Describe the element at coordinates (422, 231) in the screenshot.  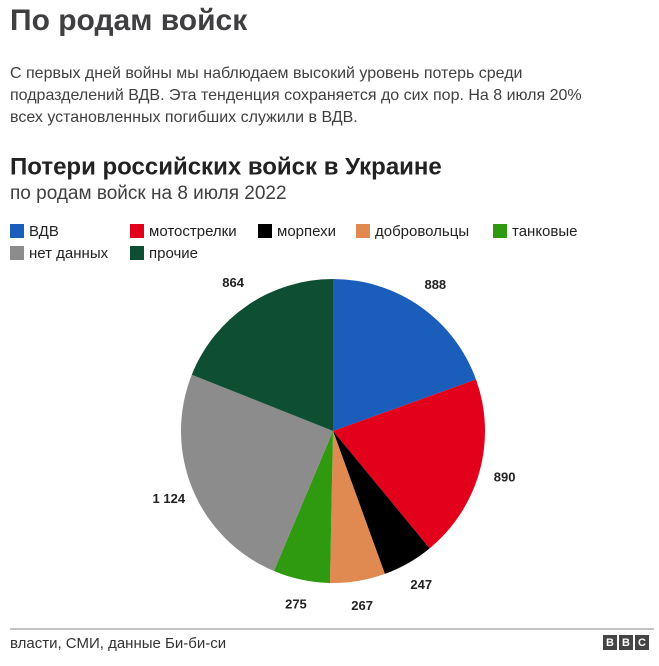
I see `legend-label: добровольцы` at that location.